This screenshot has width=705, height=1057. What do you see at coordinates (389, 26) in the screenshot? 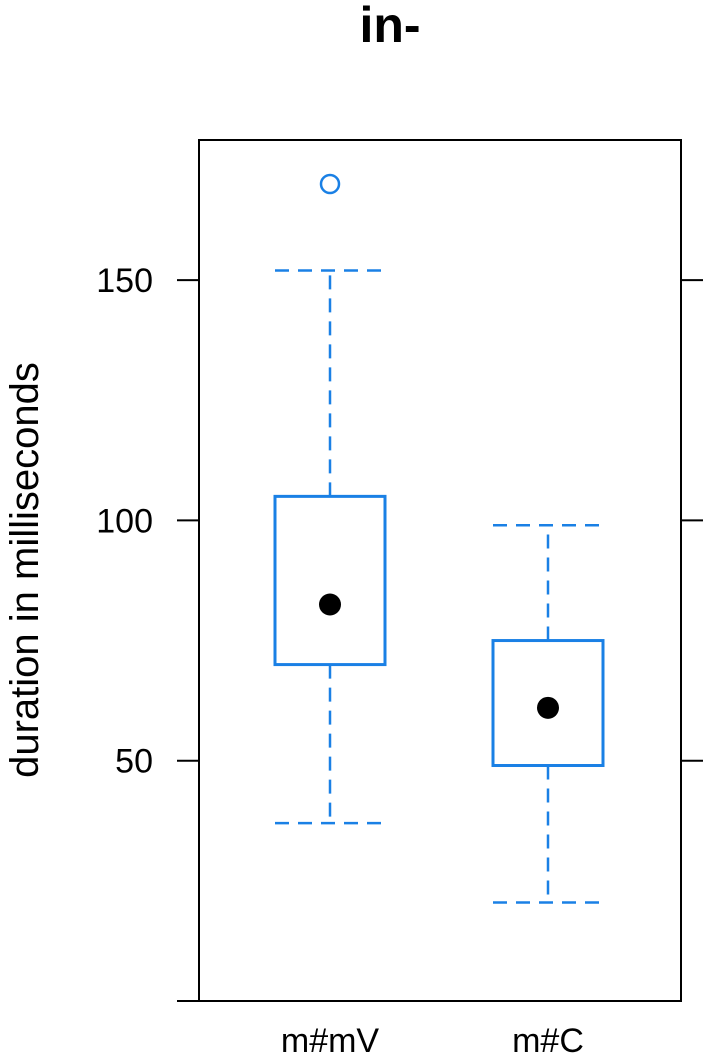
I see `chart-title: in-` at bounding box center [389, 26].